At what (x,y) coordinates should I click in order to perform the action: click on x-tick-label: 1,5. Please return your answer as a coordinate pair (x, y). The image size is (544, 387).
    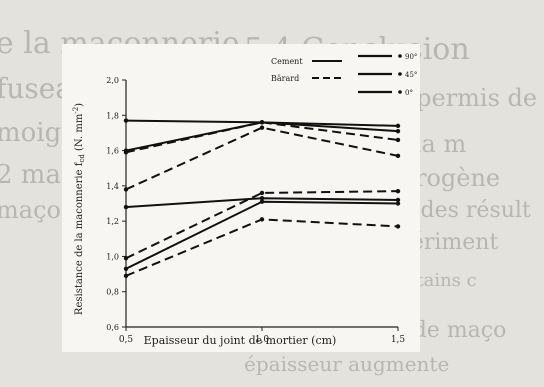
    Looking at the image, I should click on (398, 340).